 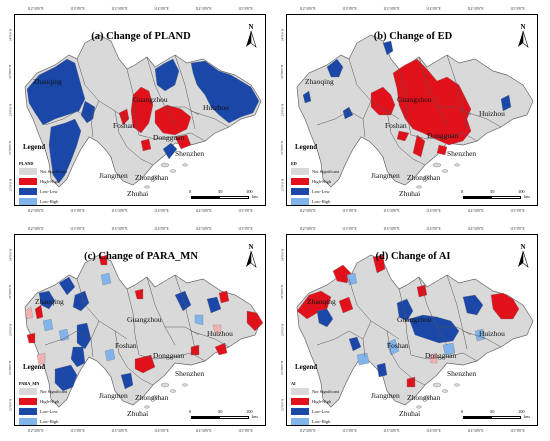 I want to click on latitude-tick: 23°30'0"N, so click(x=10, y=292).